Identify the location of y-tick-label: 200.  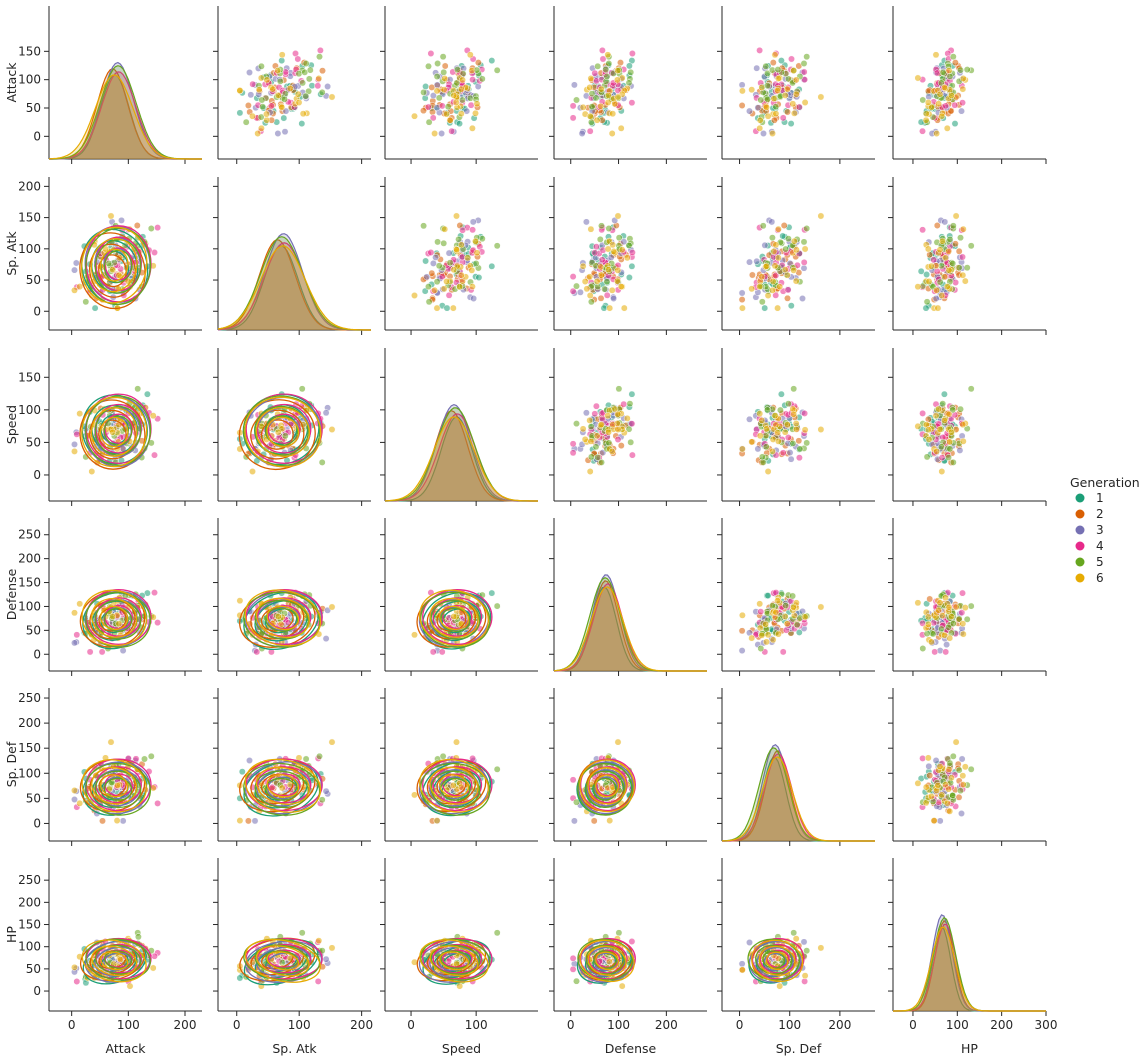
(29, 186).